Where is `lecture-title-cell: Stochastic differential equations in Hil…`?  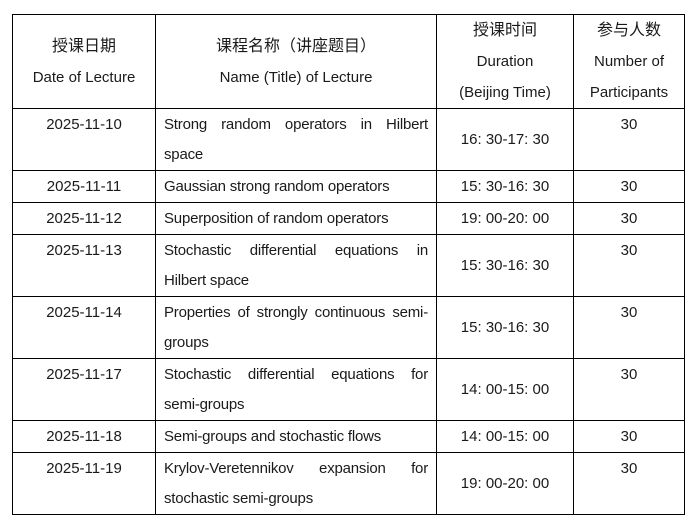
lecture-title-cell: Stochastic differential equations in Hil… is located at coordinates (296, 265).